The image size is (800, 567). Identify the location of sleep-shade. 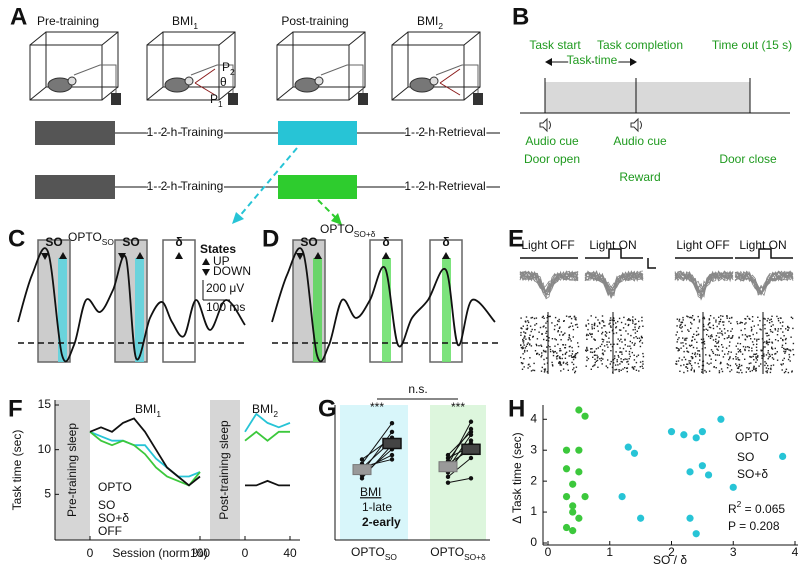
(72, 470).